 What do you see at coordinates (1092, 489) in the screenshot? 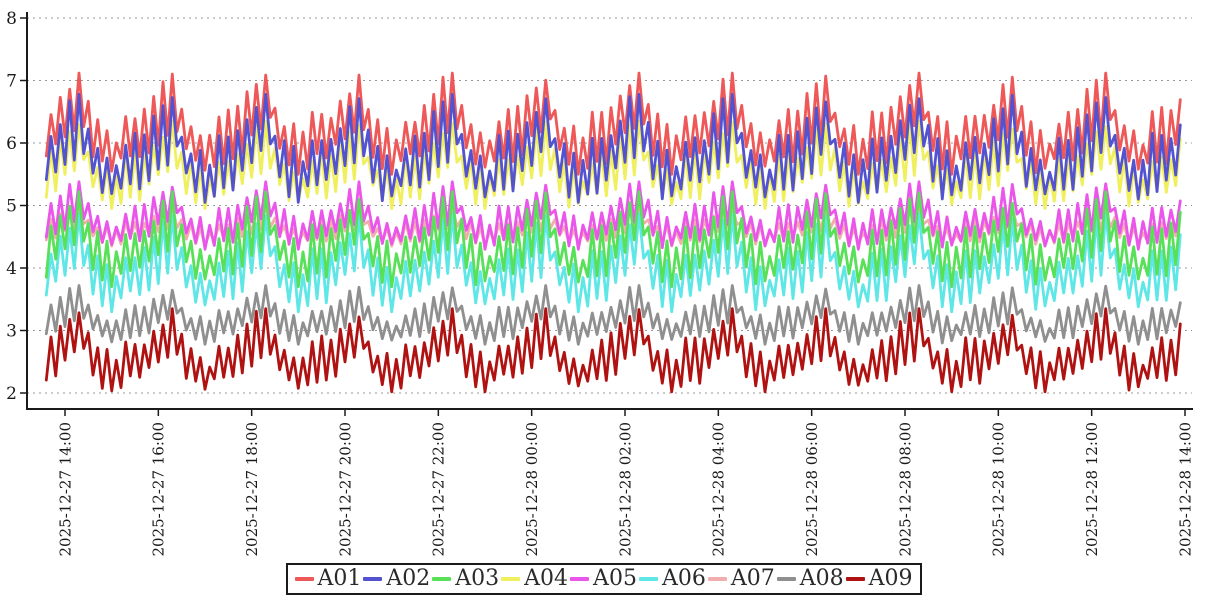
I see `x-tick-label: 2025-12-28 12:00` at bounding box center [1092, 489].